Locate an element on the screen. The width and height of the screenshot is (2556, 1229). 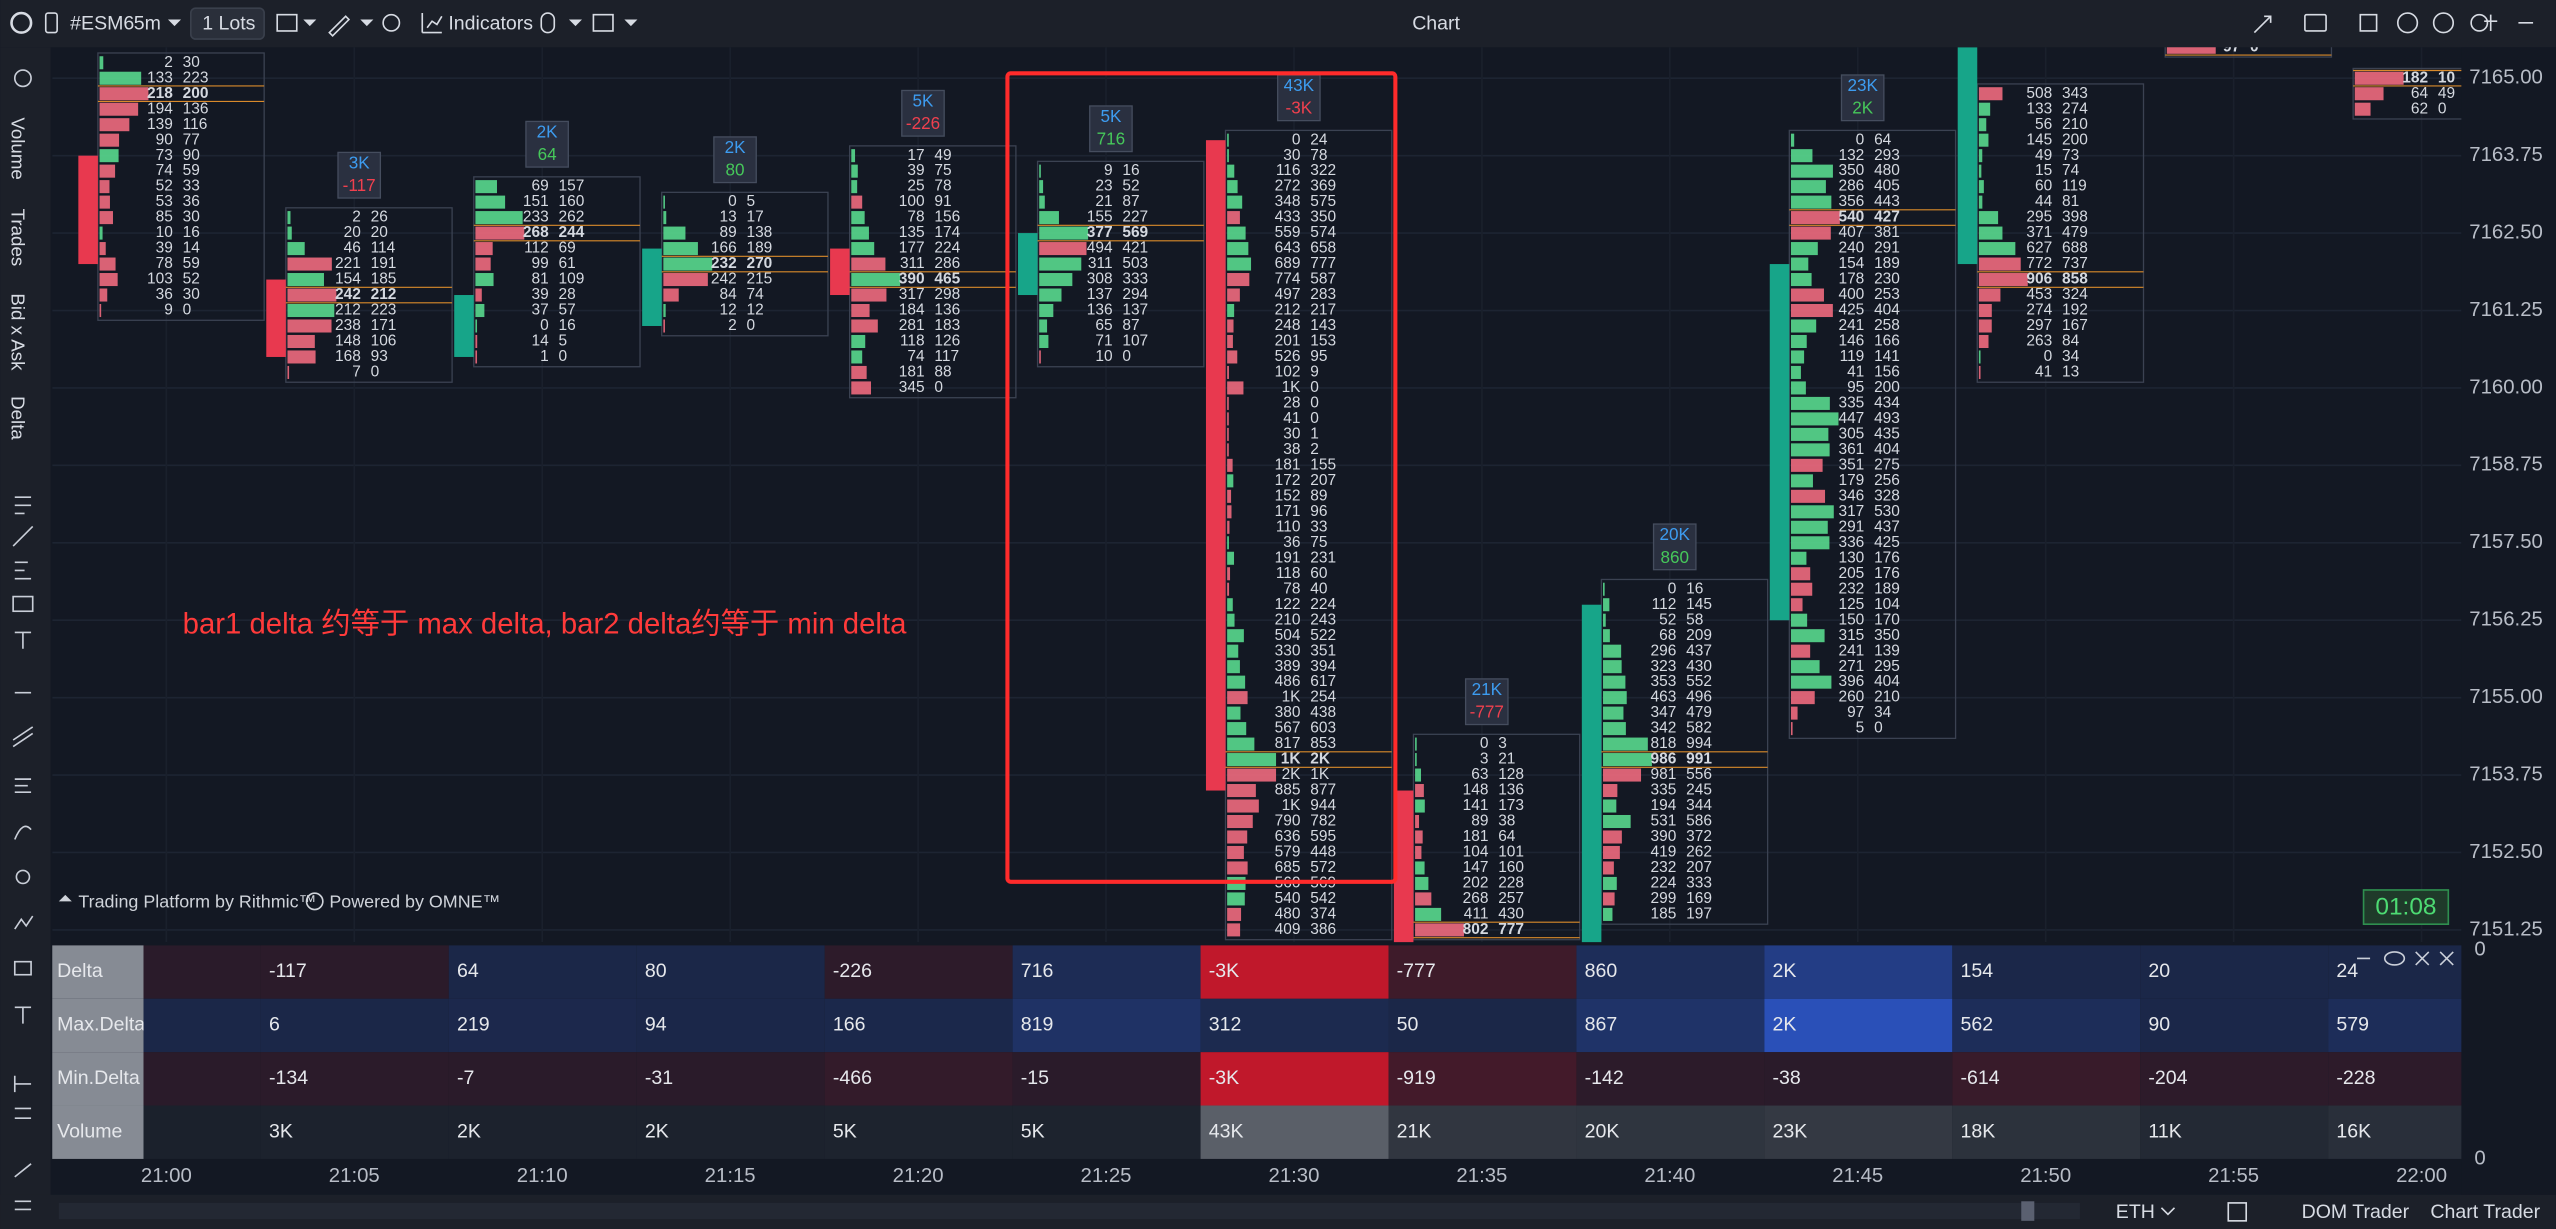
panel-close is located at coordinates (2446, 958).